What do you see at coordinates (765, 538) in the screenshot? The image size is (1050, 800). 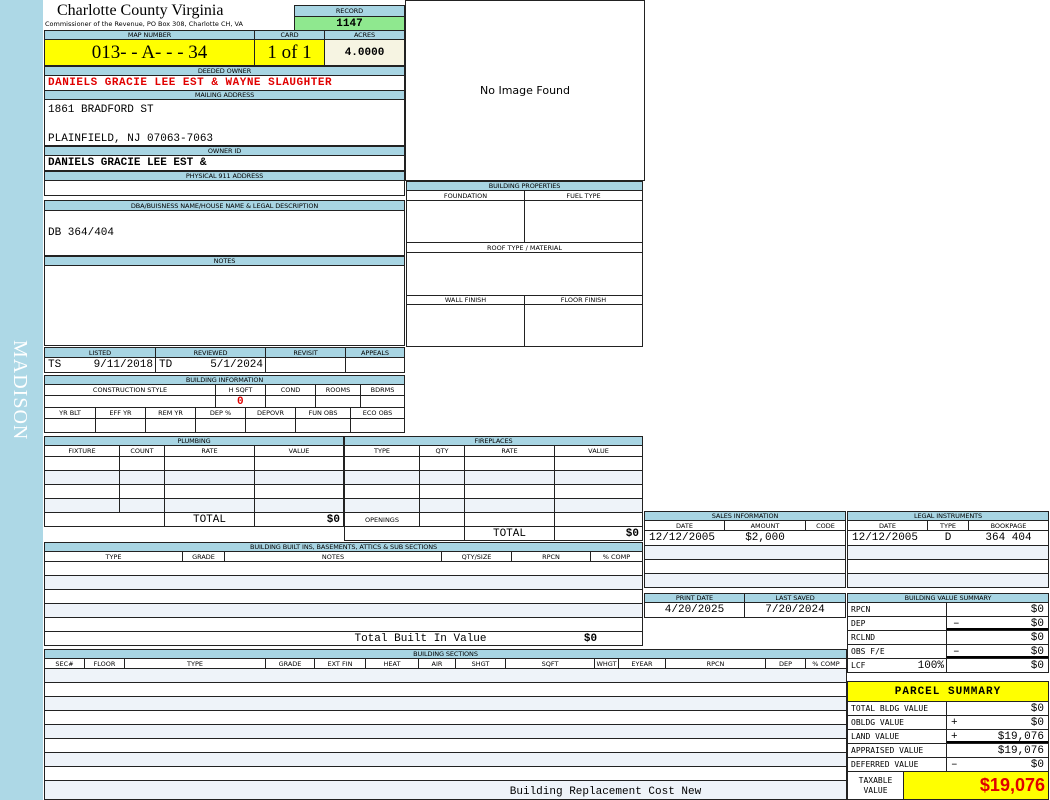 I see `sale-amount: $2,000` at bounding box center [765, 538].